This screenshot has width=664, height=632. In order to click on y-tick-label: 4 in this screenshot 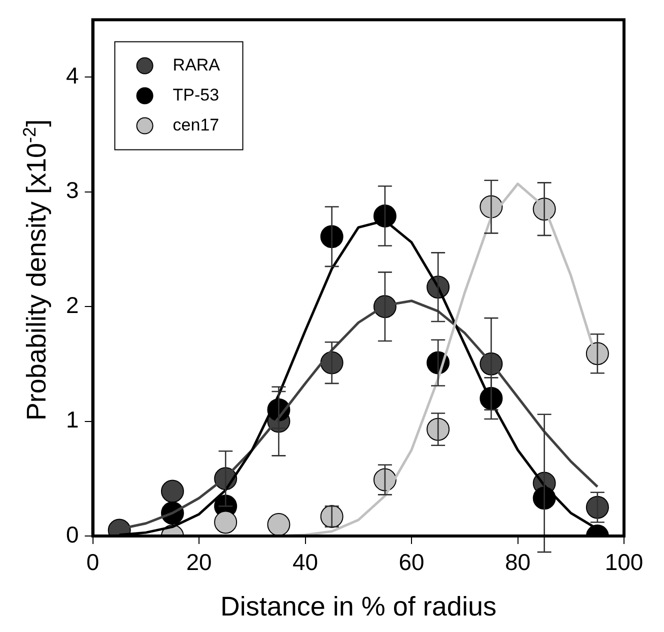, I will do `click(72, 75)`.